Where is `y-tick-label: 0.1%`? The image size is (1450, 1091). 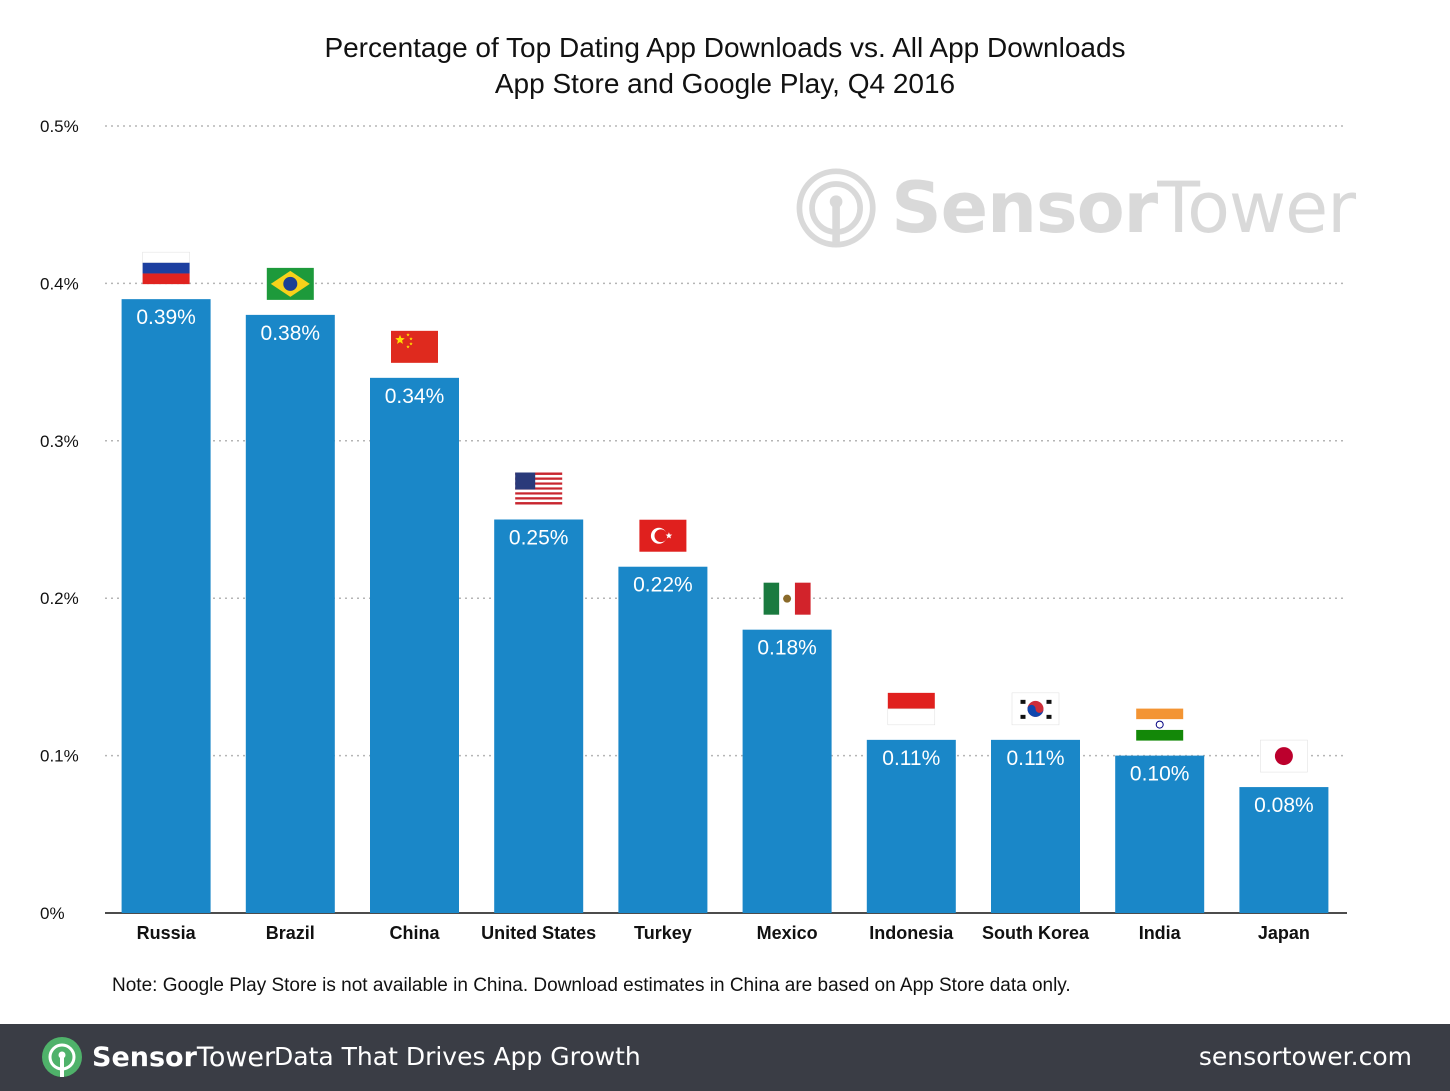
y-tick-label: 0.1% is located at coordinates (59, 756).